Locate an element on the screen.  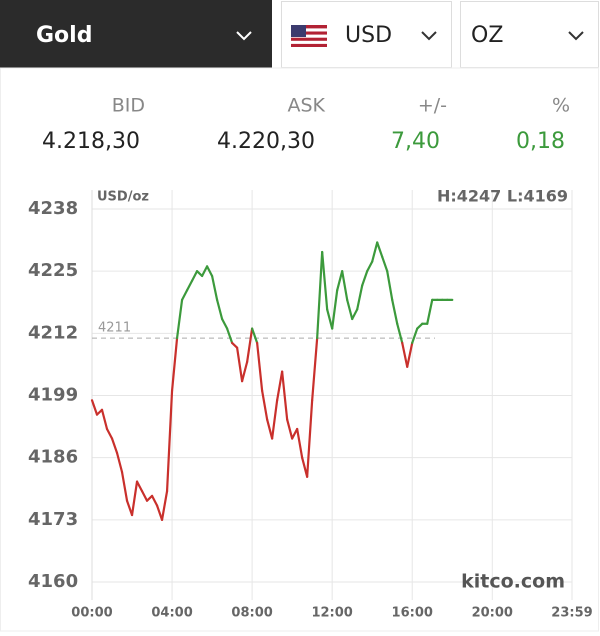
x-tick-label: 04:00 is located at coordinates (171, 613).